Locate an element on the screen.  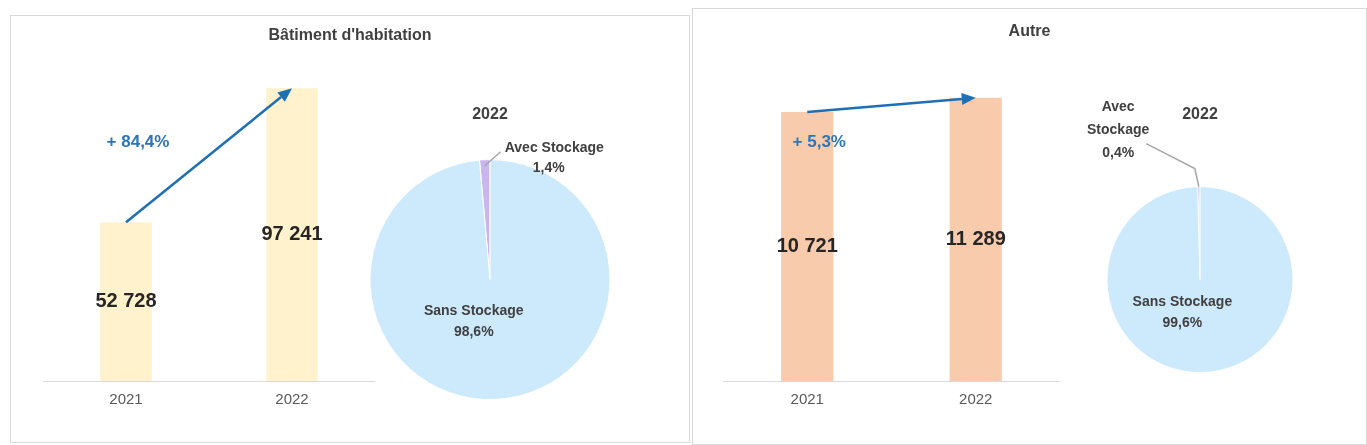
data-label: 52 728 is located at coordinates (126, 300).